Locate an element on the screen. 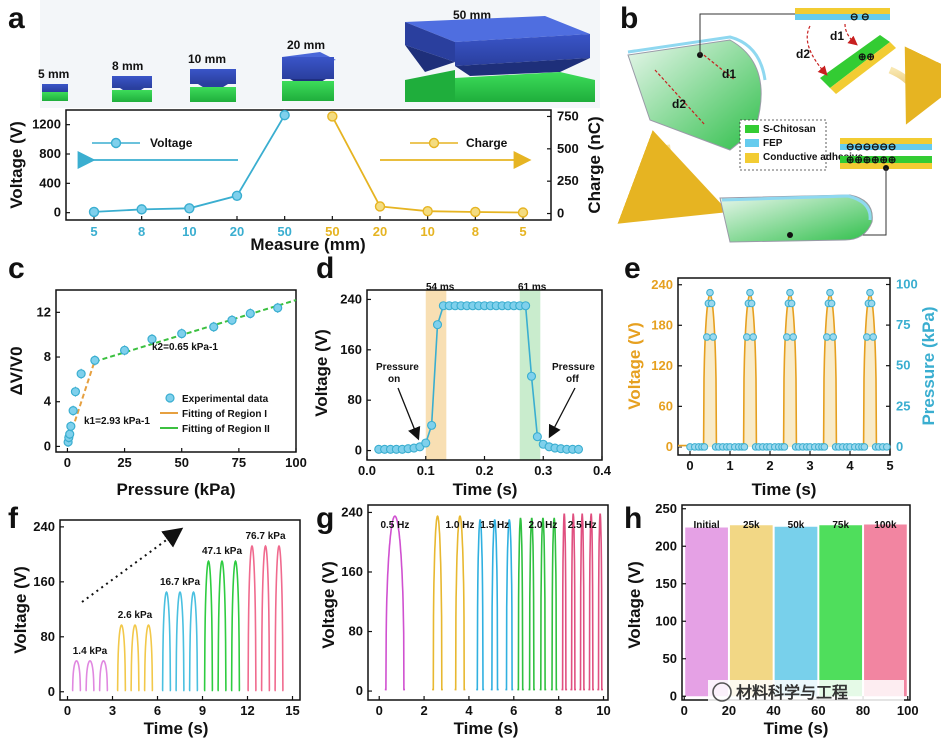 The width and height of the screenshot is (941, 742). photo-label-8mm: 8 mm is located at coordinates (127, 66).